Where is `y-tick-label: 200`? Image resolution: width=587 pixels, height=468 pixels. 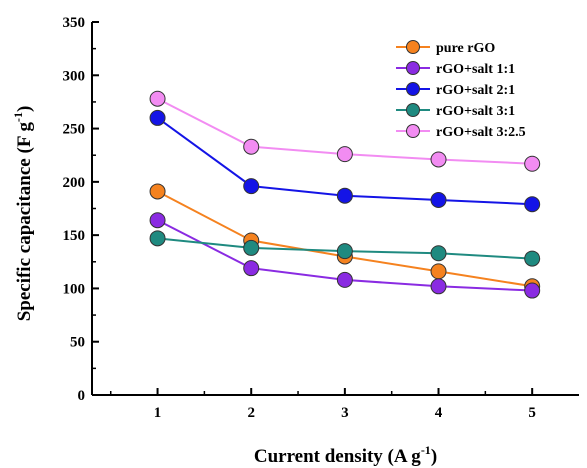 y-tick-label: 200 is located at coordinates (74, 183).